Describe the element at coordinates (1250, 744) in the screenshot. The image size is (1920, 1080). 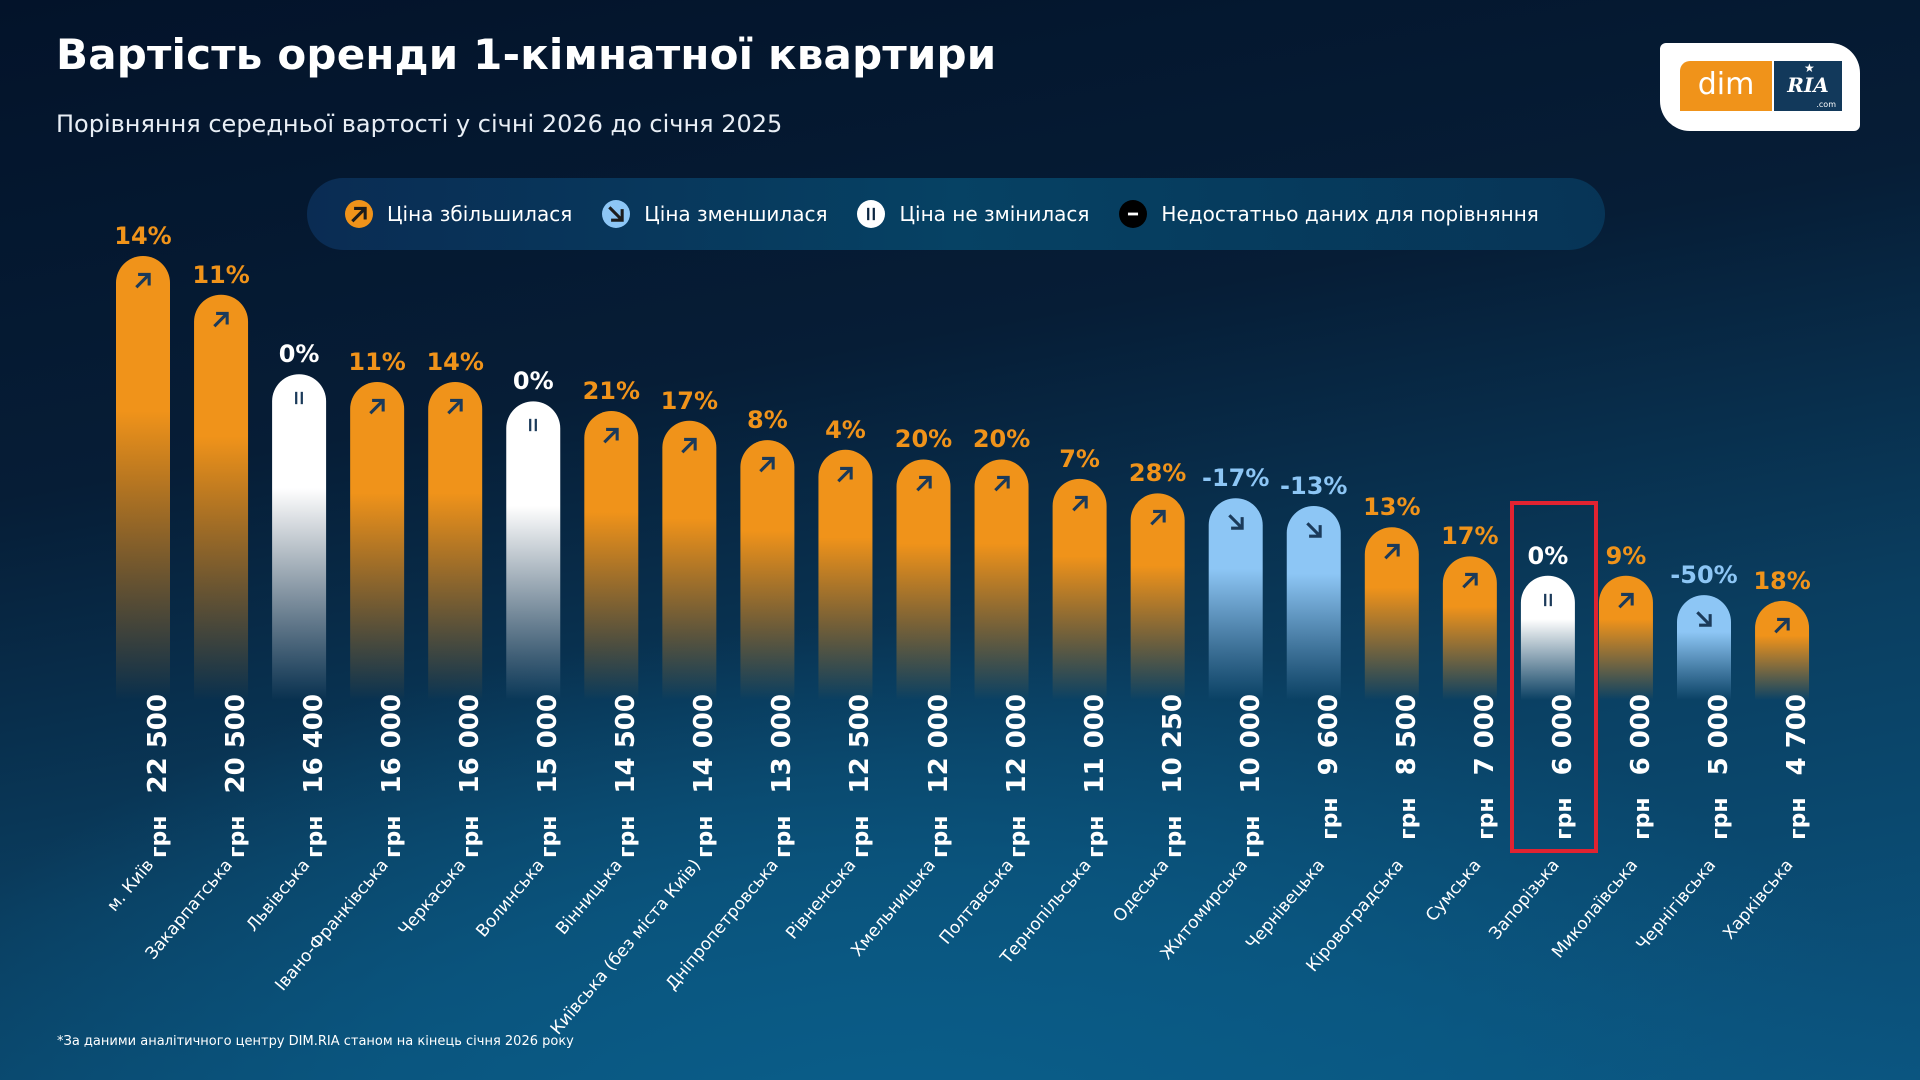
I see `price-value: 10 000` at that location.